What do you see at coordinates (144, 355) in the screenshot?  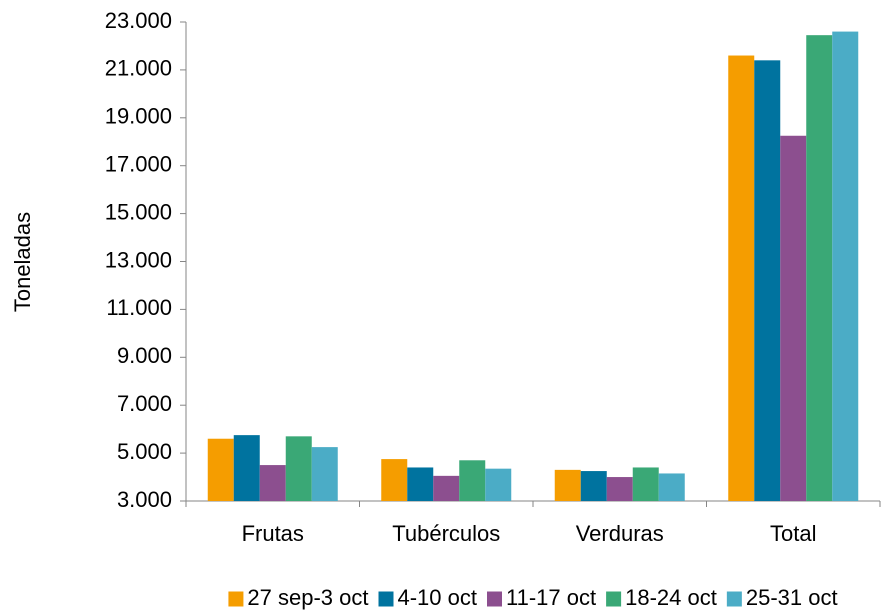 I see `y-tick-label: 9.000` at bounding box center [144, 355].